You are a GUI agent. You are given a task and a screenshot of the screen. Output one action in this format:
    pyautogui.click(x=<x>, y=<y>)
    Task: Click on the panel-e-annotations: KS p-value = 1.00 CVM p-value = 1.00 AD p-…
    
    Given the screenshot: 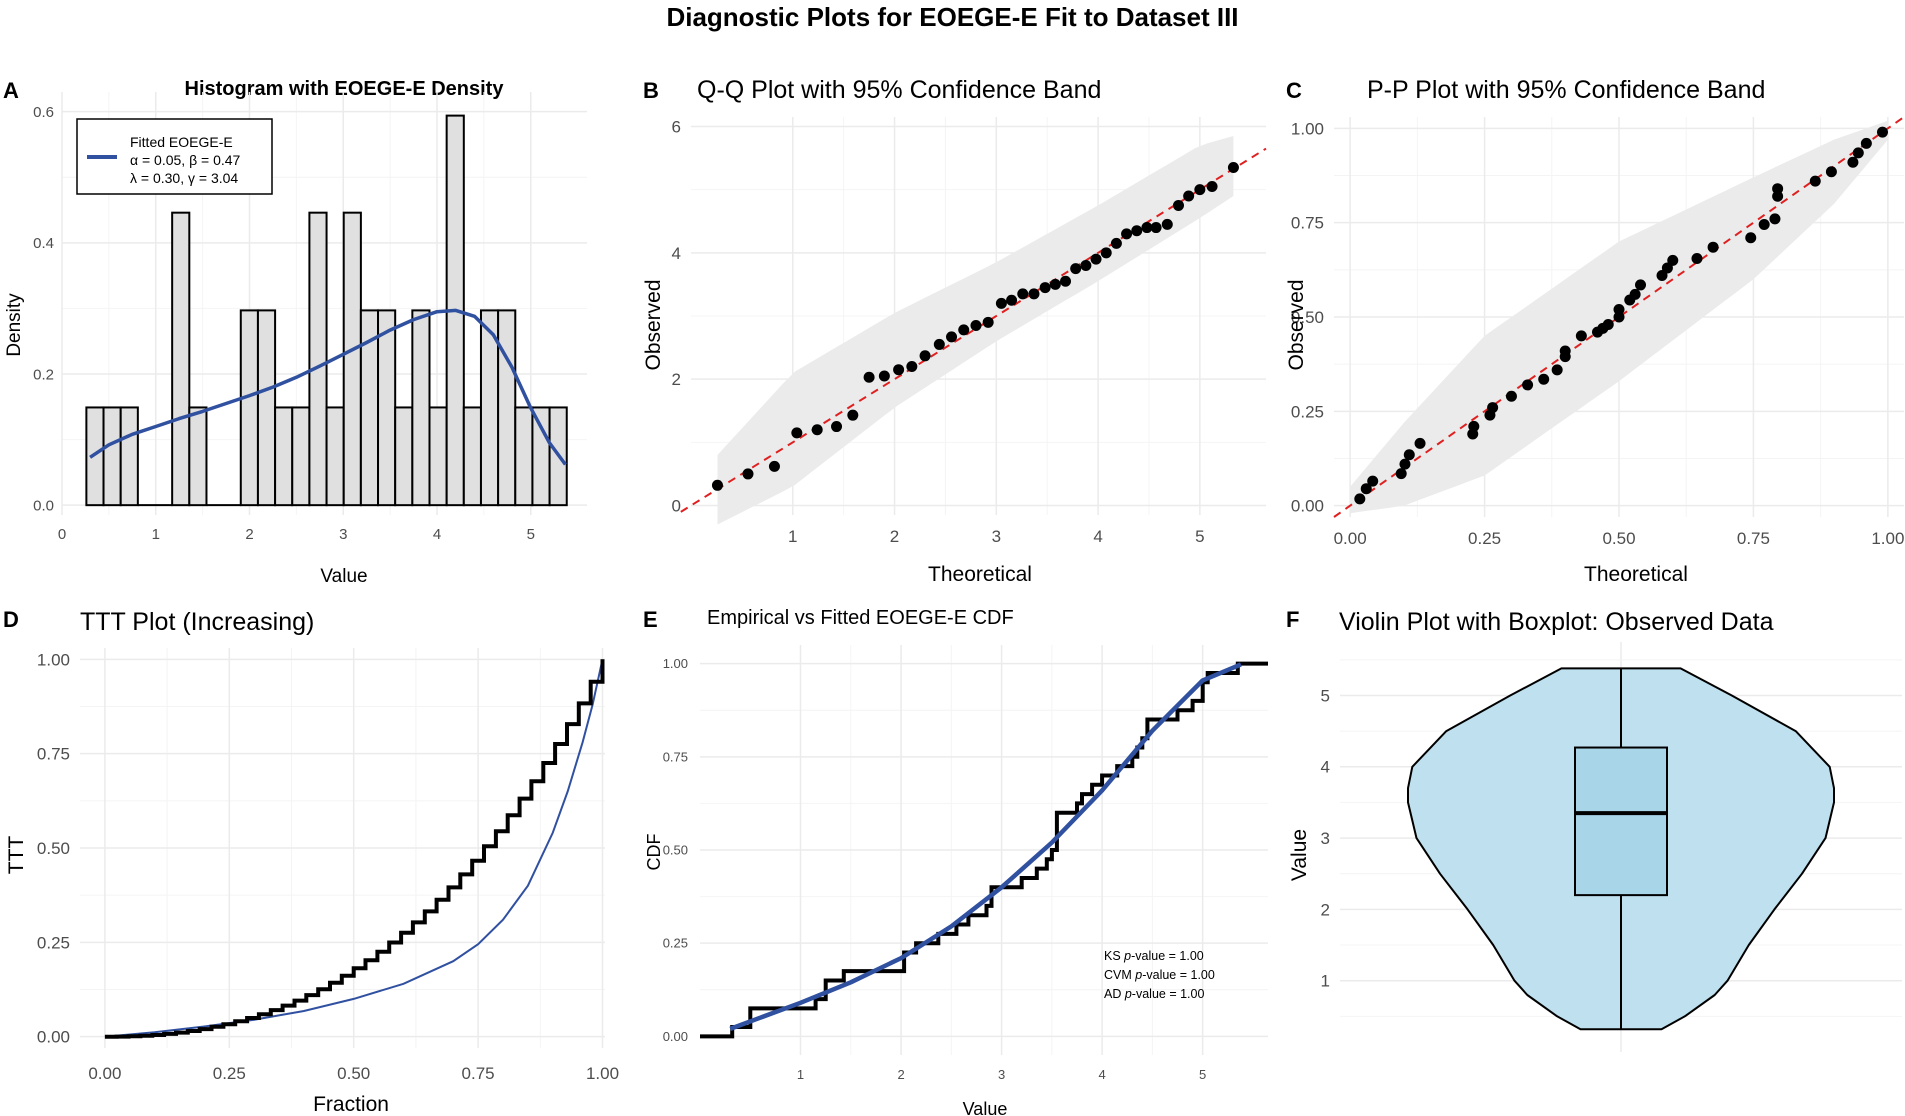 What is the action you would take?
    pyautogui.click(x=1159, y=975)
    